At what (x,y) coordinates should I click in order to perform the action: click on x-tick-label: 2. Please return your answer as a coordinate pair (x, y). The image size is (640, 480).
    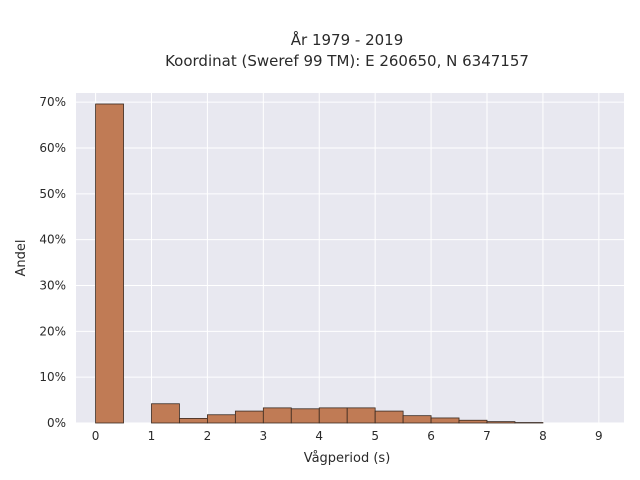
    Looking at the image, I should click on (208, 436).